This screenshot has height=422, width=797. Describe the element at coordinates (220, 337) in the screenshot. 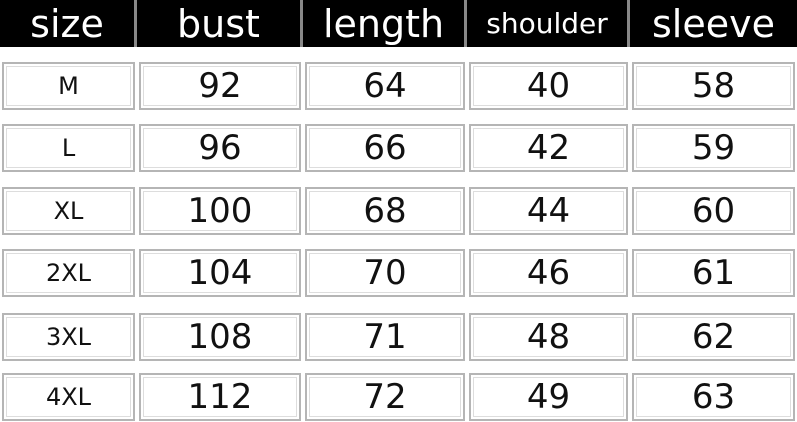

I see `cell-bust: 108` at that location.